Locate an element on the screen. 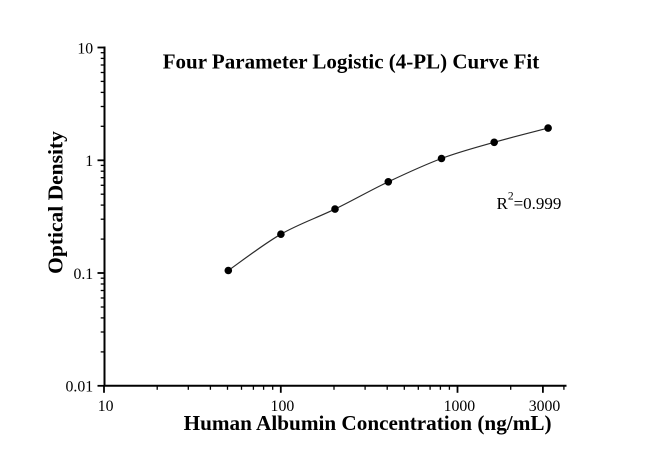 The height and width of the screenshot is (462, 650). svg-text: 1 is located at coordinates (89, 161).